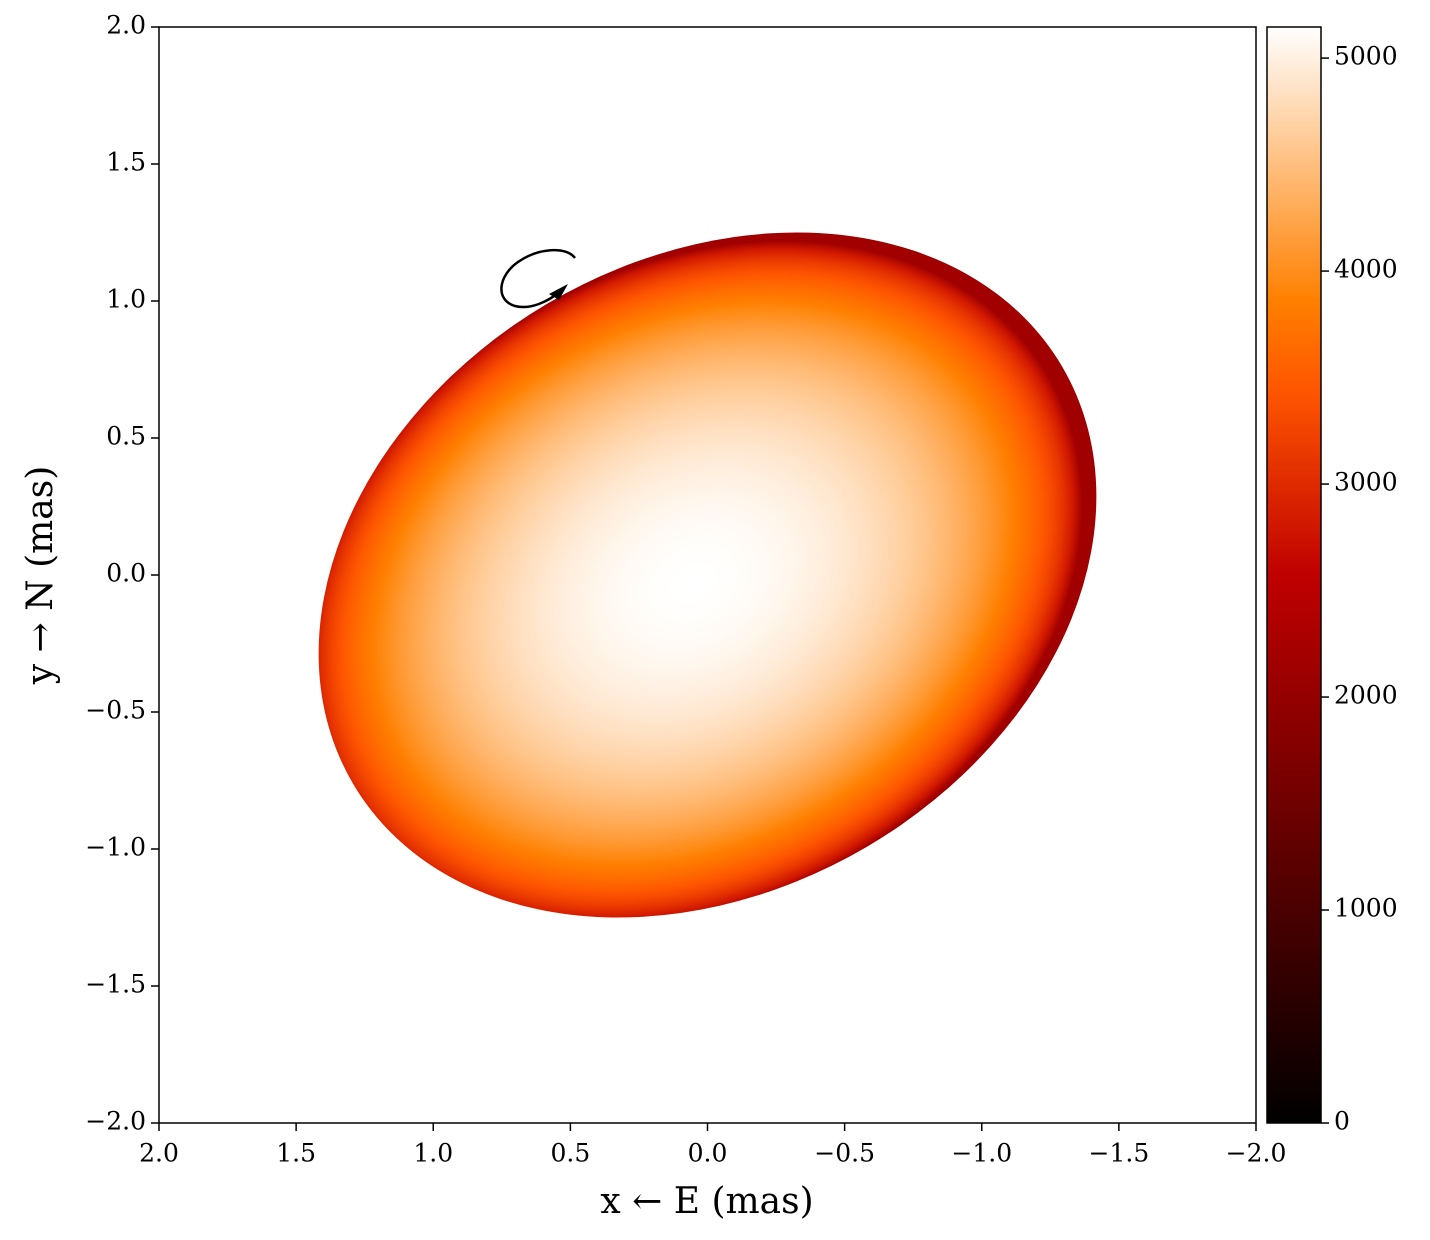 The width and height of the screenshot is (1430, 1240). I want to click on colorbar-tick-label: 1000, so click(1366, 908).